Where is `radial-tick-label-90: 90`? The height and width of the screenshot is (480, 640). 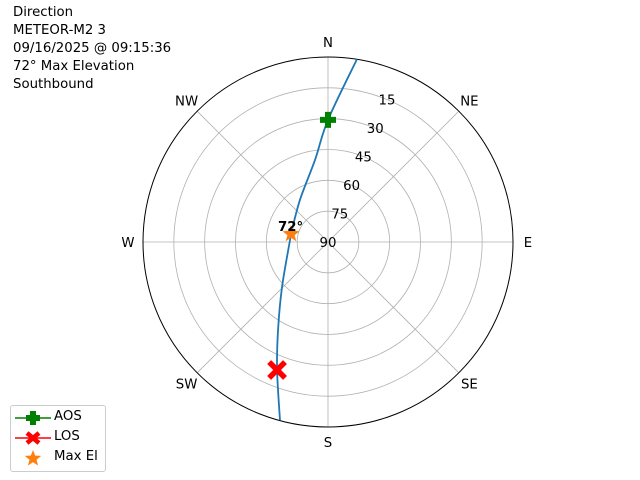
radial-tick-label-90: 90 is located at coordinates (328, 243).